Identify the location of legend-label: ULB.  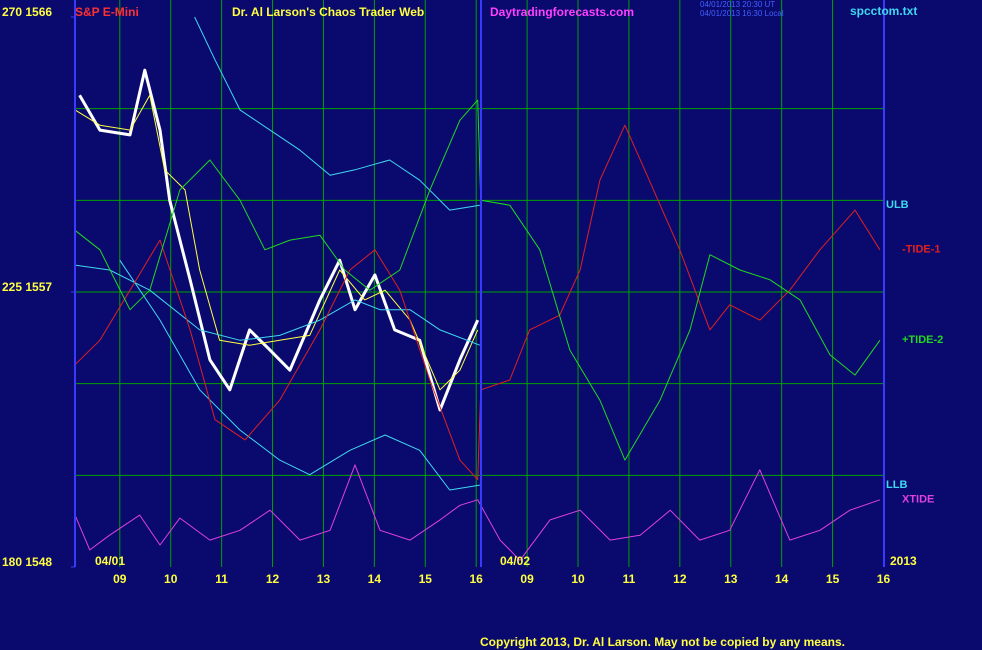
(897, 205).